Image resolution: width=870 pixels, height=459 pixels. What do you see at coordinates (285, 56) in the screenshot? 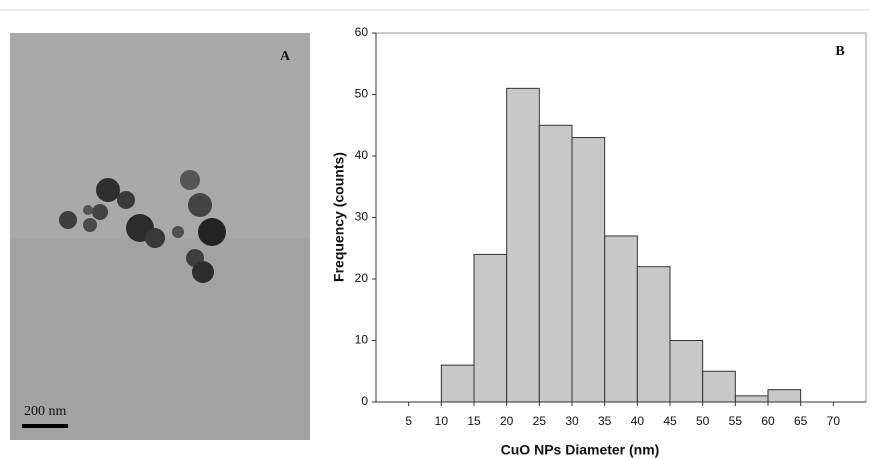
I see `panel-label: A` at bounding box center [285, 56].